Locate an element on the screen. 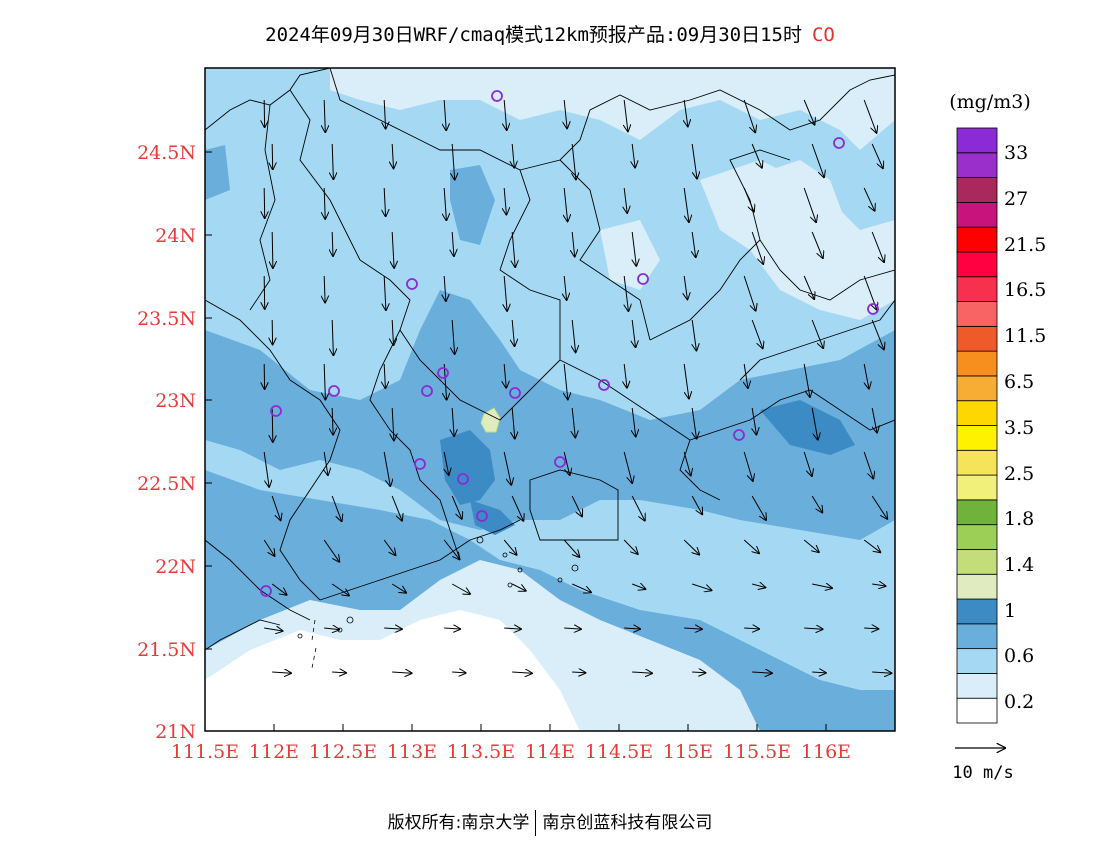 The image size is (1100, 850). y-tick-label: 24N is located at coordinates (175, 236).